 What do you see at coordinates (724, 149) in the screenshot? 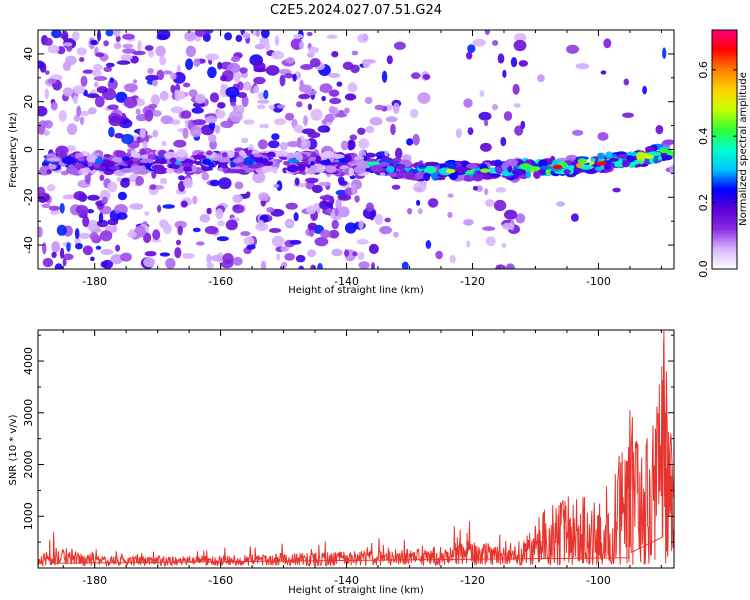
I see `colorbar-gradient` at bounding box center [724, 149].